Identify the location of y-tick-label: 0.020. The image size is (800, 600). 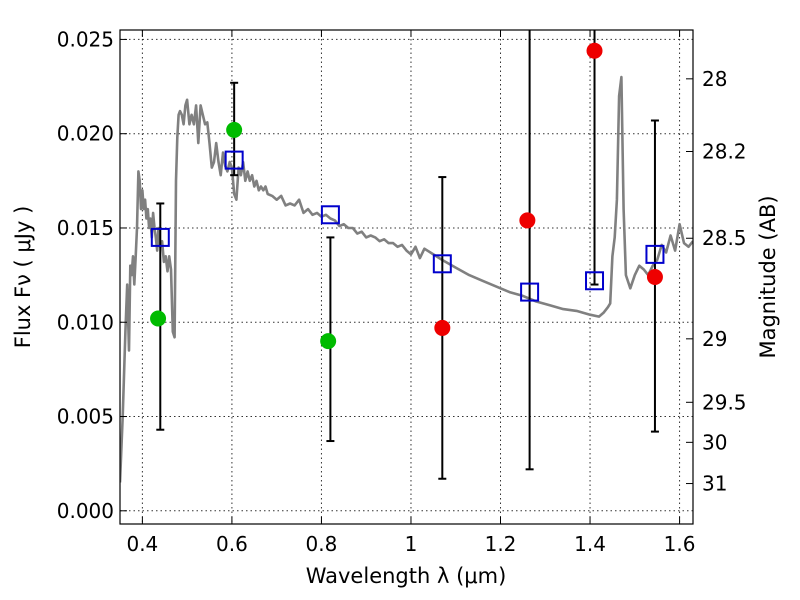
(85, 134).